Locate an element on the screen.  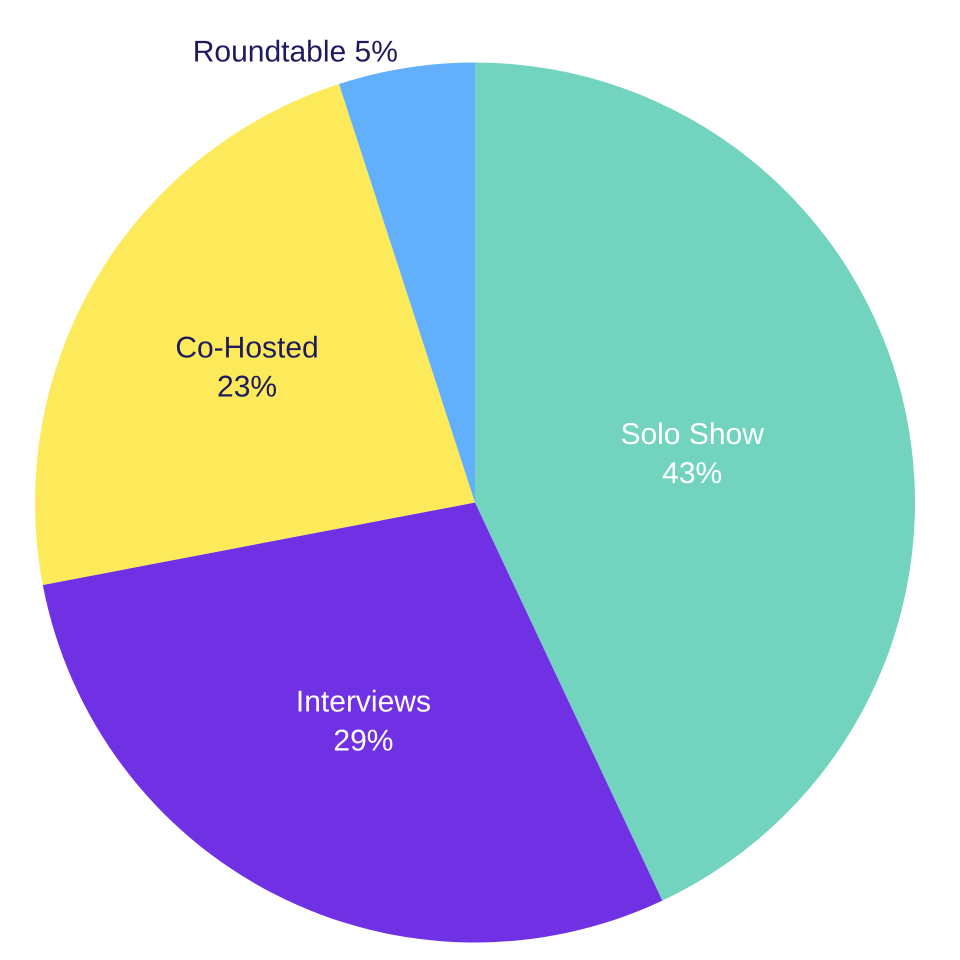
slice-label: Solo Show is located at coordinates (692, 434).